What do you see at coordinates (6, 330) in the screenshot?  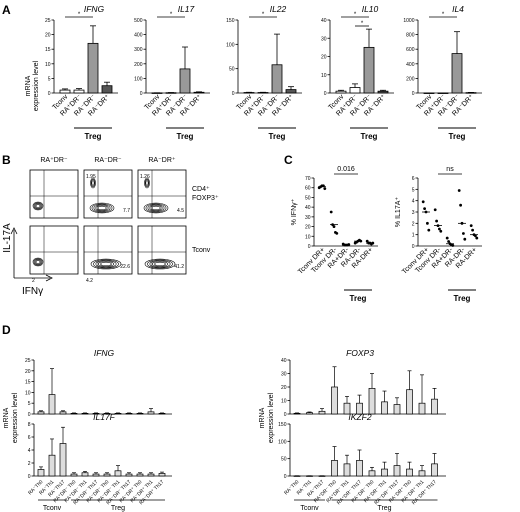 I see `panel-label-d: D` at bounding box center [6, 330].